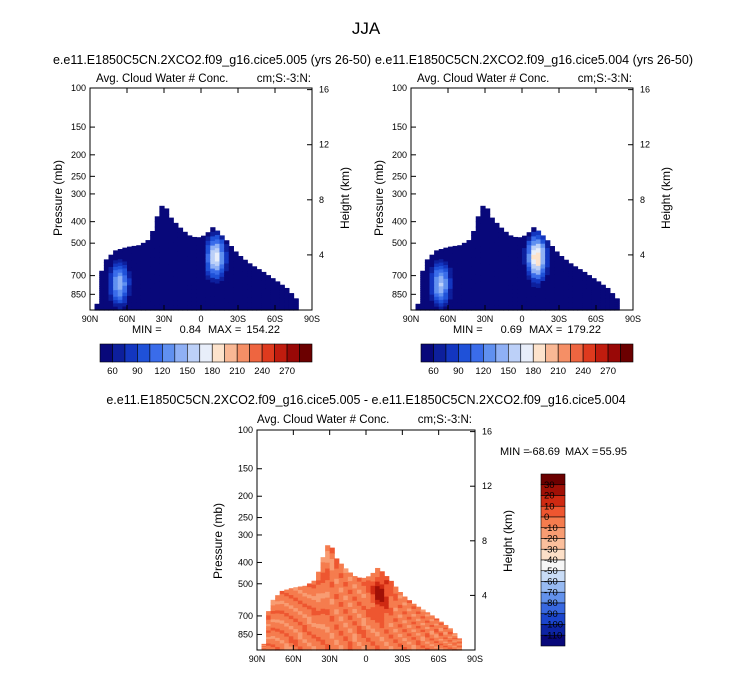 This screenshot has width=733, height=673. Describe the element at coordinates (206, 360) in the screenshot. I see `colorbar: 60 90 120 150 180 210 240 270` at that location.